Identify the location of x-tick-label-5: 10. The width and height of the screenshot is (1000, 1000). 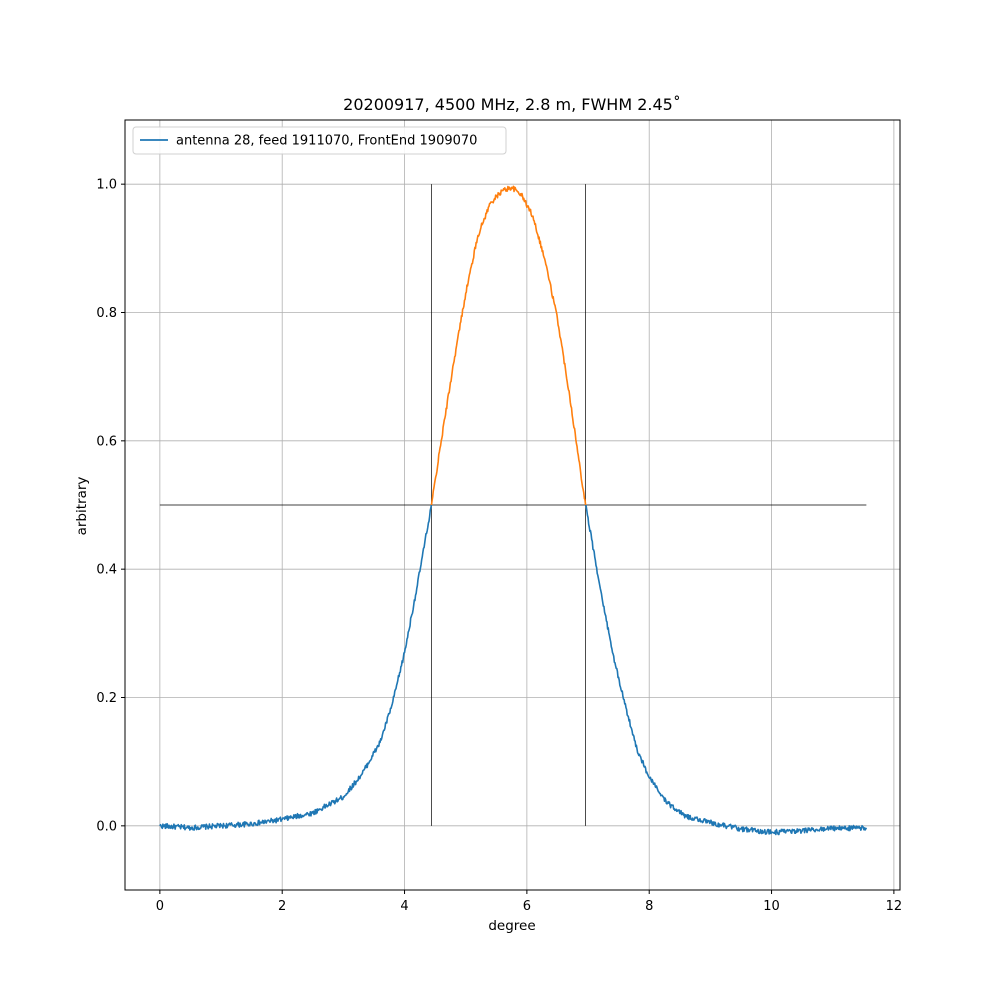
(771, 906).